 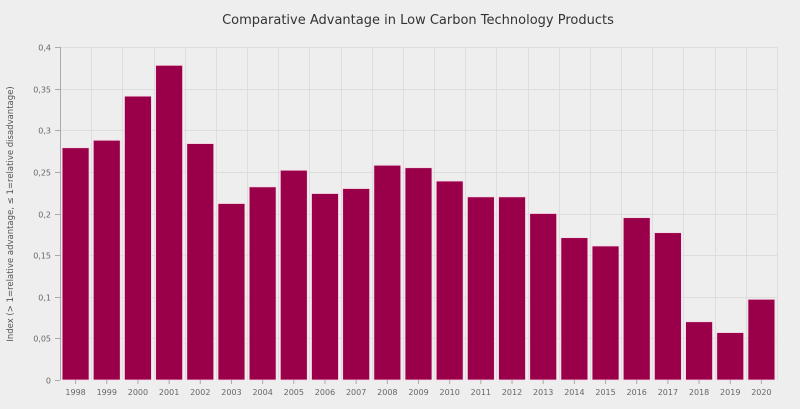 What do you see at coordinates (44, 131) in the screenshot?
I see `y-tick-label: 0,3` at bounding box center [44, 131].